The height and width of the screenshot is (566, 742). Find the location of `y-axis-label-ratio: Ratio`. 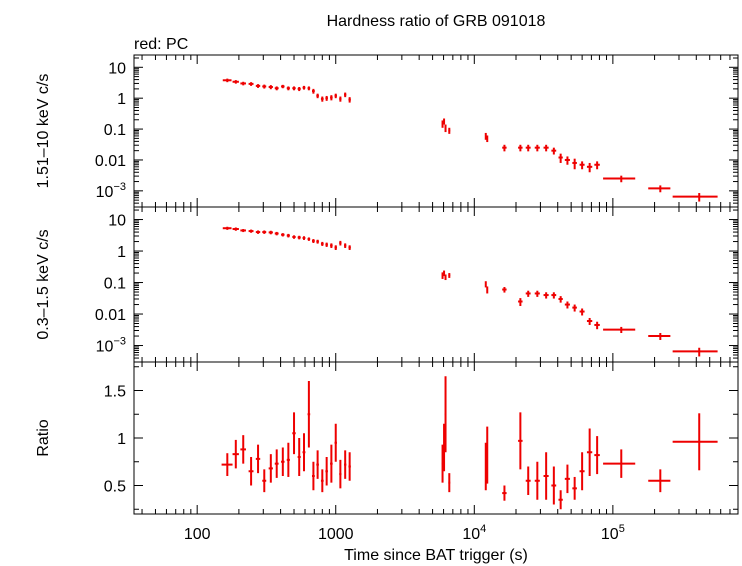

y-axis-label-ratio: Ratio is located at coordinates (43, 437).